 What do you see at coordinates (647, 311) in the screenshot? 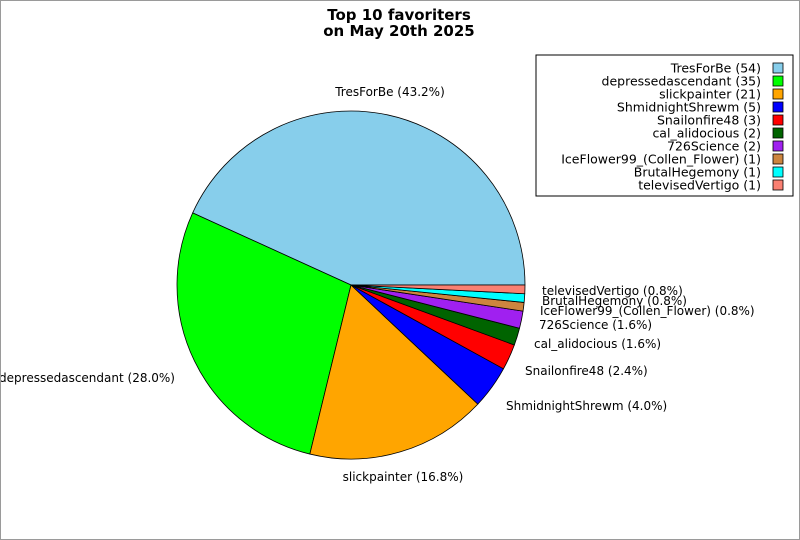
I see `slice-label-IceFlower99_(Collen_Flower): IceFlower99_(Collen_Flower) (0.8%)` at bounding box center [647, 311].